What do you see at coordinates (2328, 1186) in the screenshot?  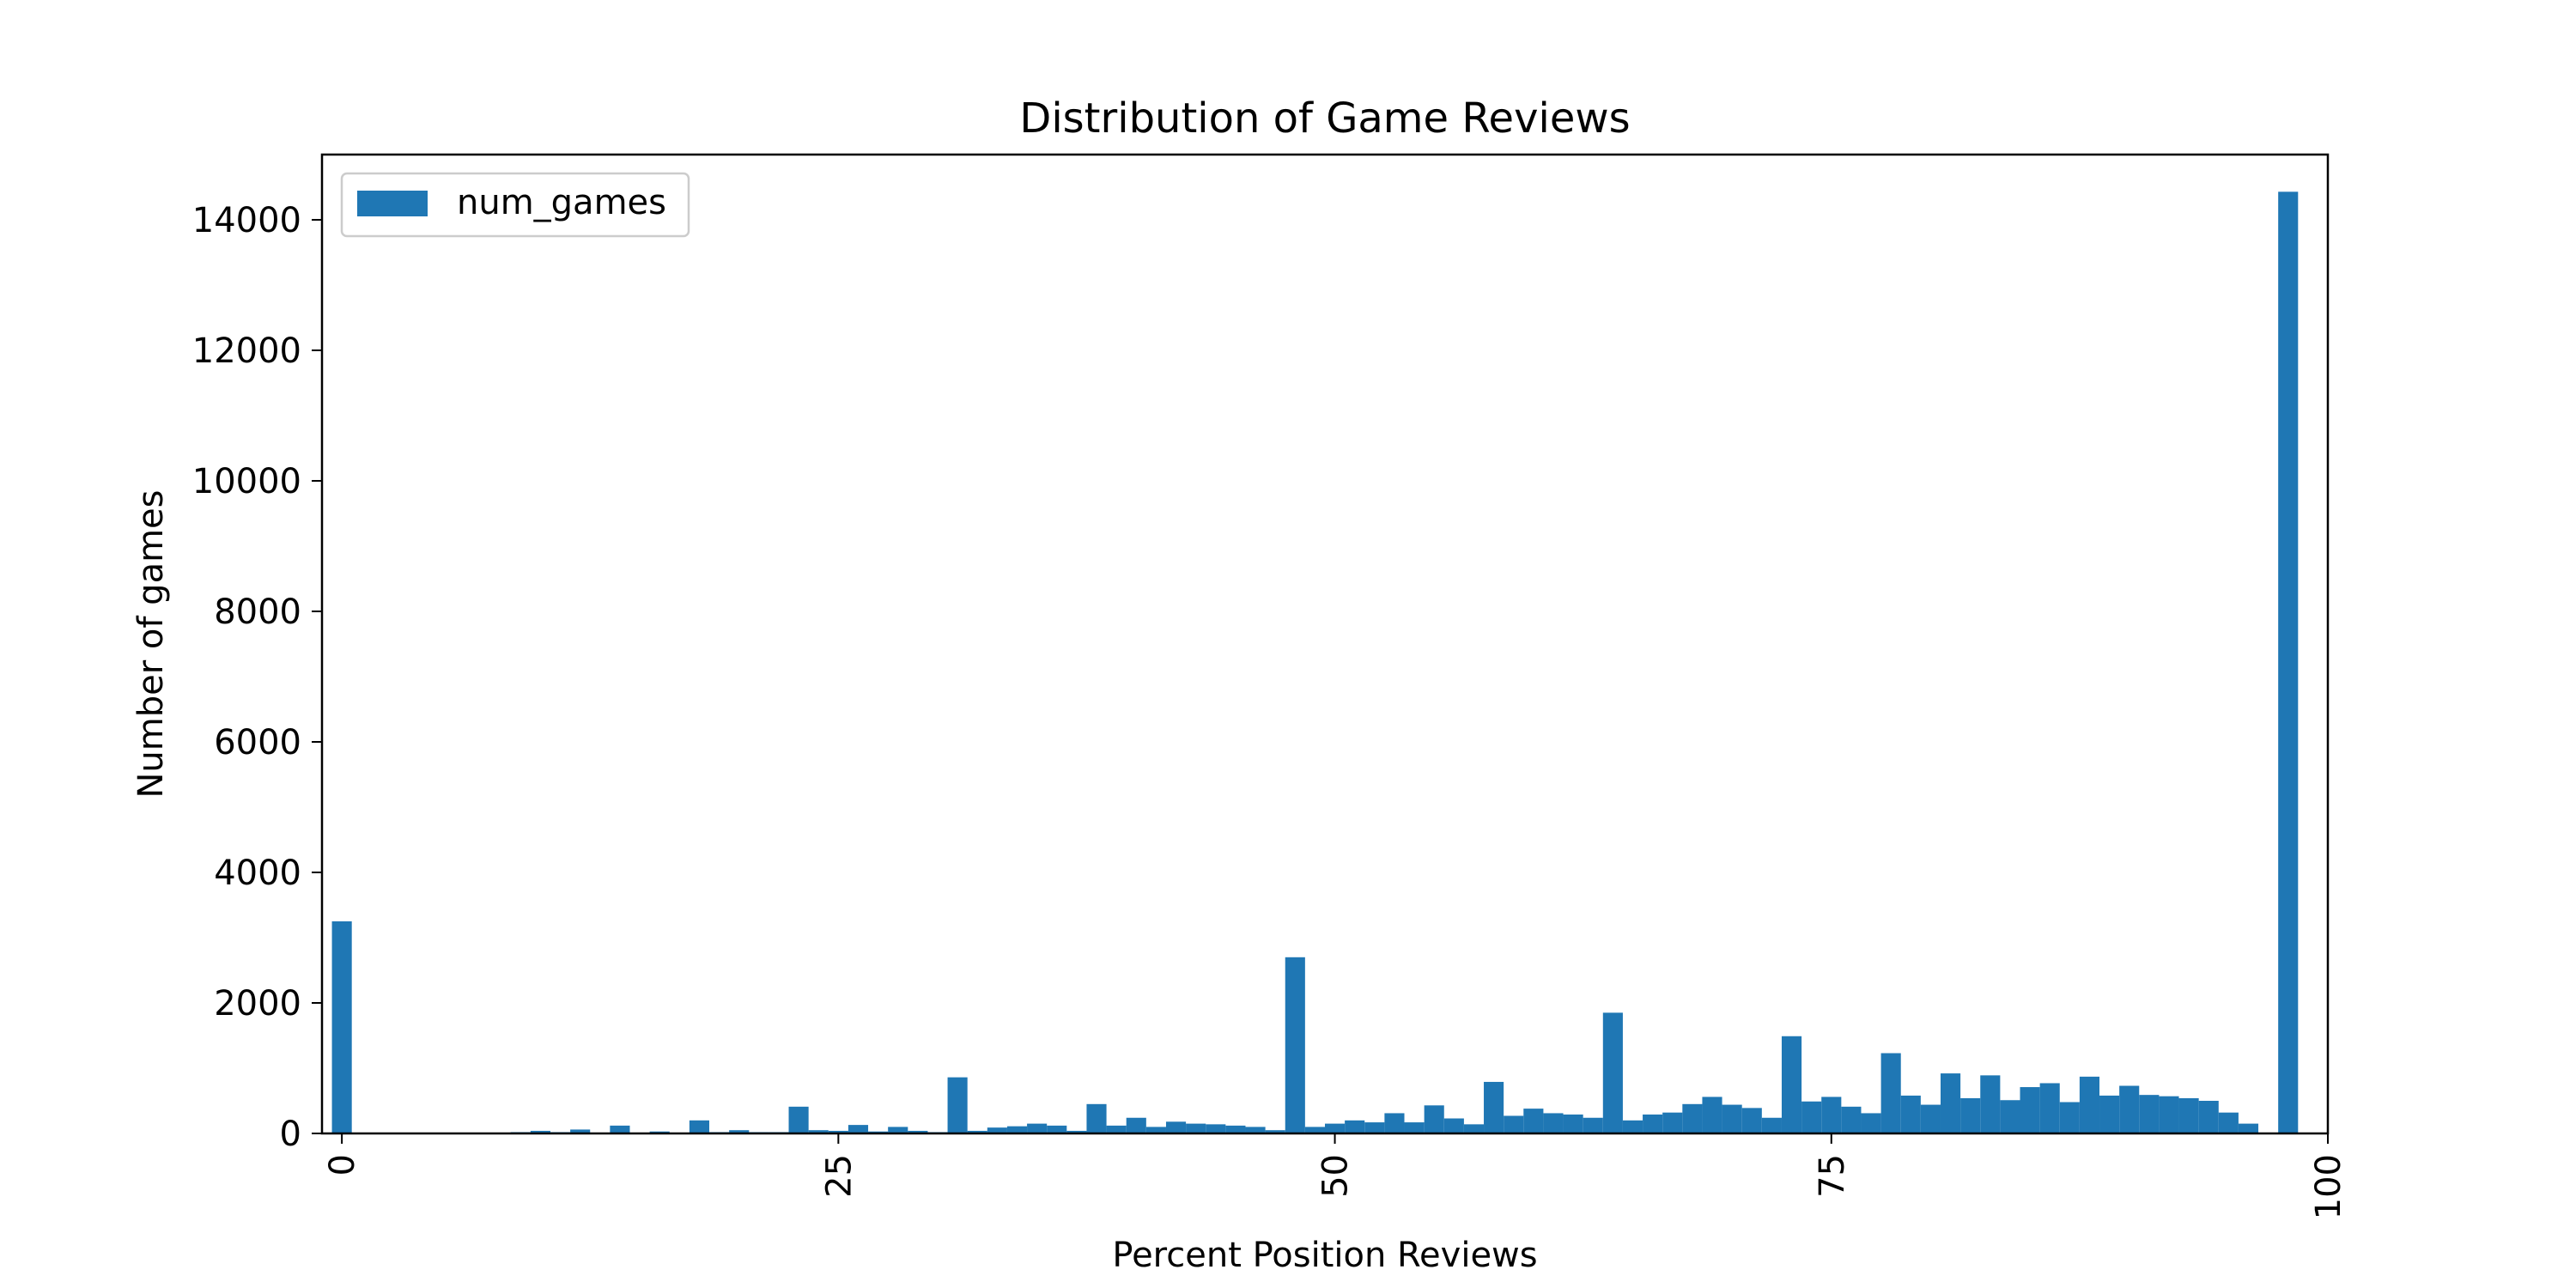 I see `x-tick-label: 100` at bounding box center [2328, 1186].